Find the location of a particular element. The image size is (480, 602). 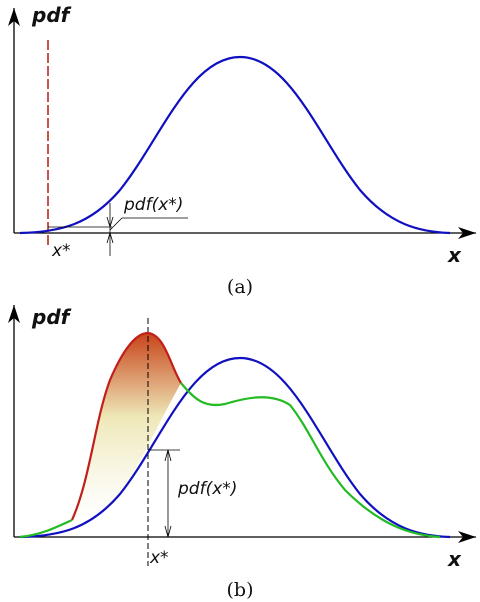

modified-peak is located at coordinates (126, 426).